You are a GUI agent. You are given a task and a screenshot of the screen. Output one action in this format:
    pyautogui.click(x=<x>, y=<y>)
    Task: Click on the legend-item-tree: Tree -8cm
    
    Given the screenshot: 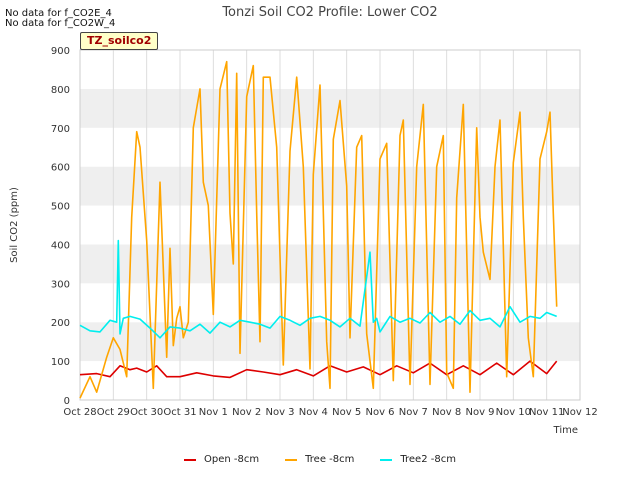 What is the action you would take?
    pyautogui.click(x=319, y=459)
    